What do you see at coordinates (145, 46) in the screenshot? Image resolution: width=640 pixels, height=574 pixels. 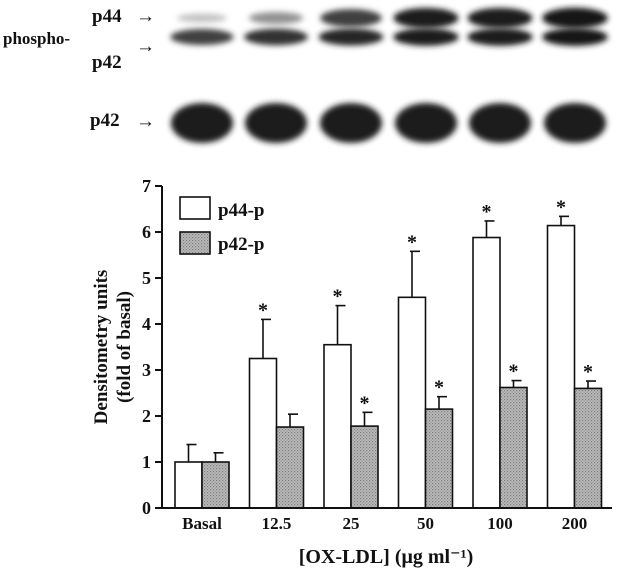 I see `blot-arrow-p42-phospho: →` at bounding box center [145, 46].